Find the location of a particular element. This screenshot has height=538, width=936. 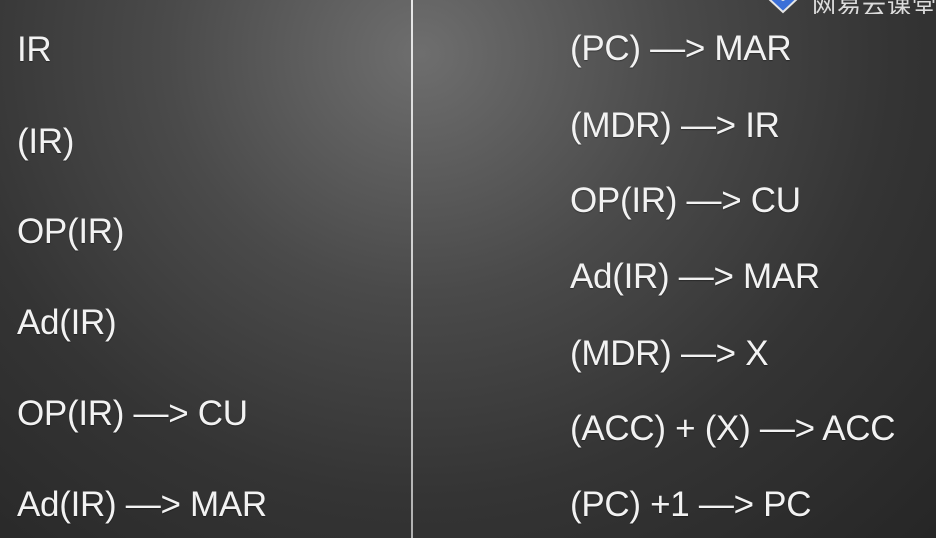

right-line-1: (PC) —> MAR is located at coordinates (681, 48).